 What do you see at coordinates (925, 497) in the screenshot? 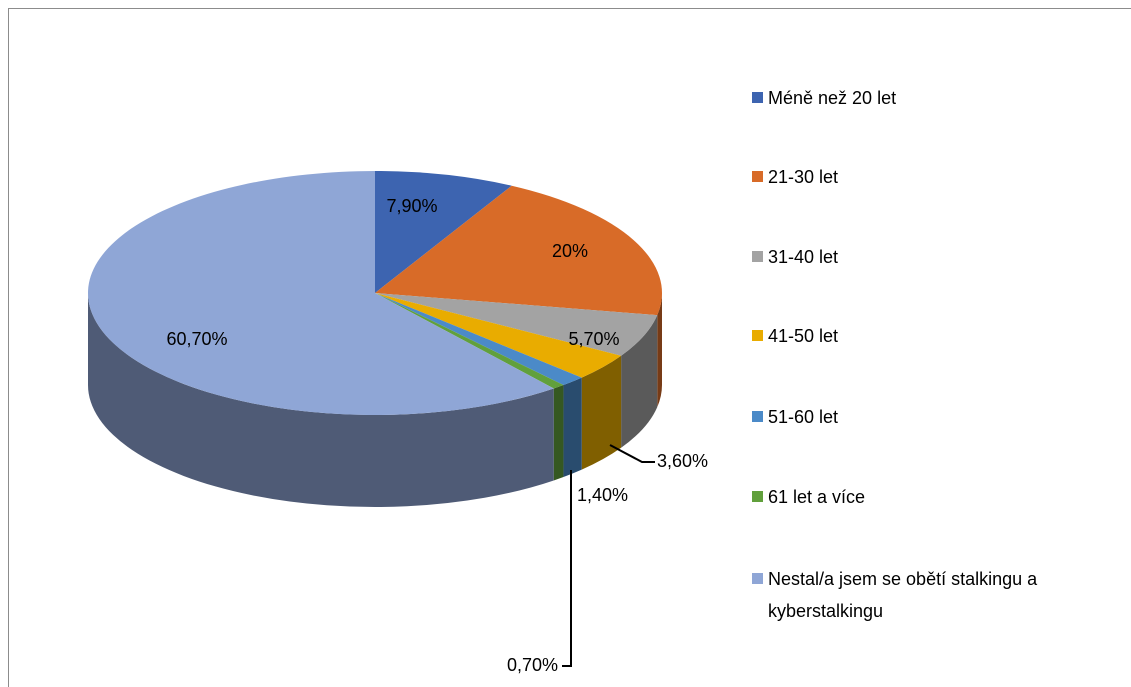
I see `legend-item: 61 let a více` at bounding box center [925, 497].